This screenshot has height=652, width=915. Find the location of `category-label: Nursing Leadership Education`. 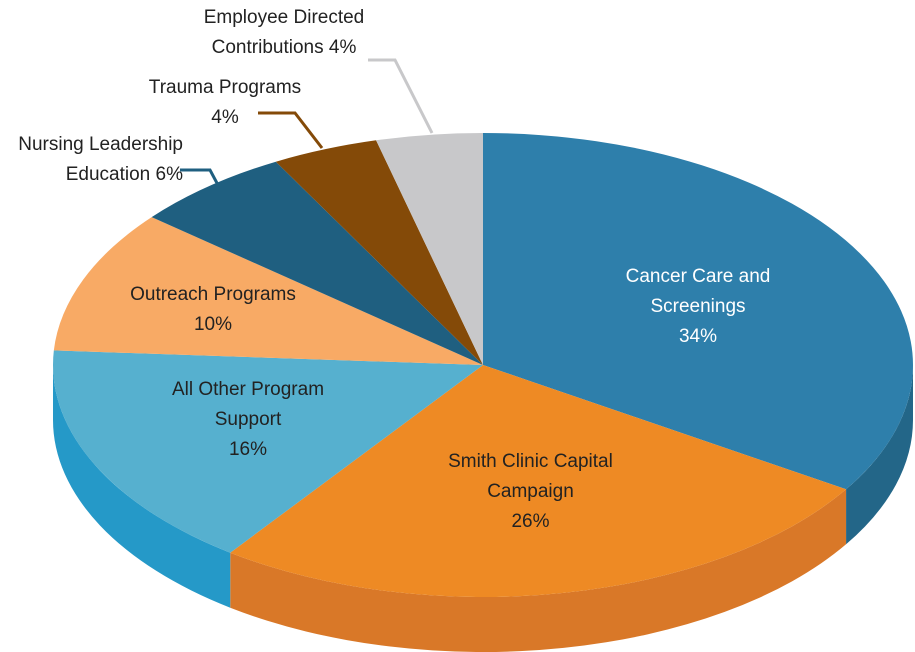

category-label: Nursing Leadership Education is located at coordinates (100, 159).